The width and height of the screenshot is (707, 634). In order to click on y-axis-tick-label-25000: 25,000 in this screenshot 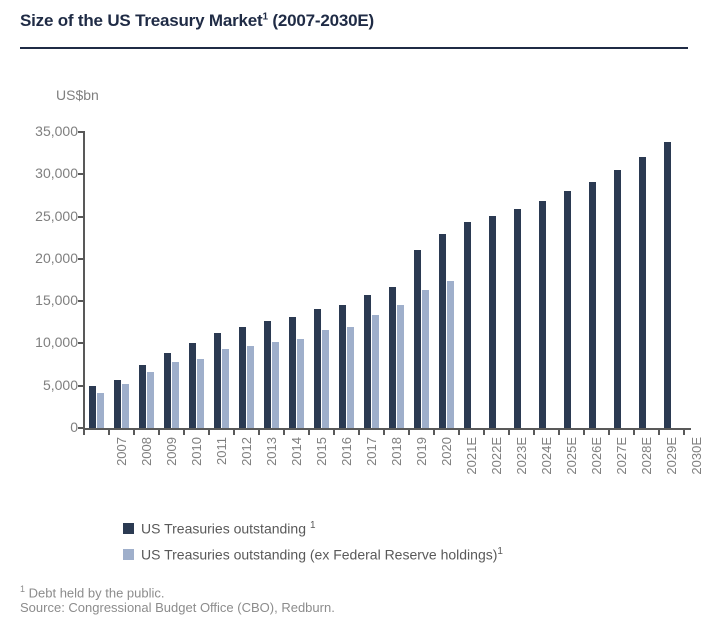, I will do `click(56, 215)`.